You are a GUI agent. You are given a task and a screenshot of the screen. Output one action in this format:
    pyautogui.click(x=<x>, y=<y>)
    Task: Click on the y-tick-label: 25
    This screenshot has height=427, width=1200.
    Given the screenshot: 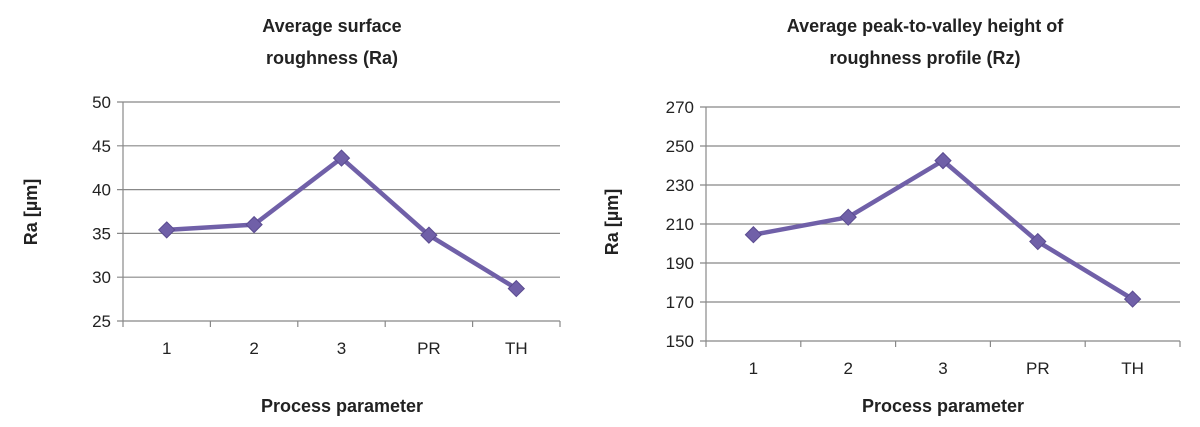 What is the action you would take?
    pyautogui.click(x=101, y=321)
    